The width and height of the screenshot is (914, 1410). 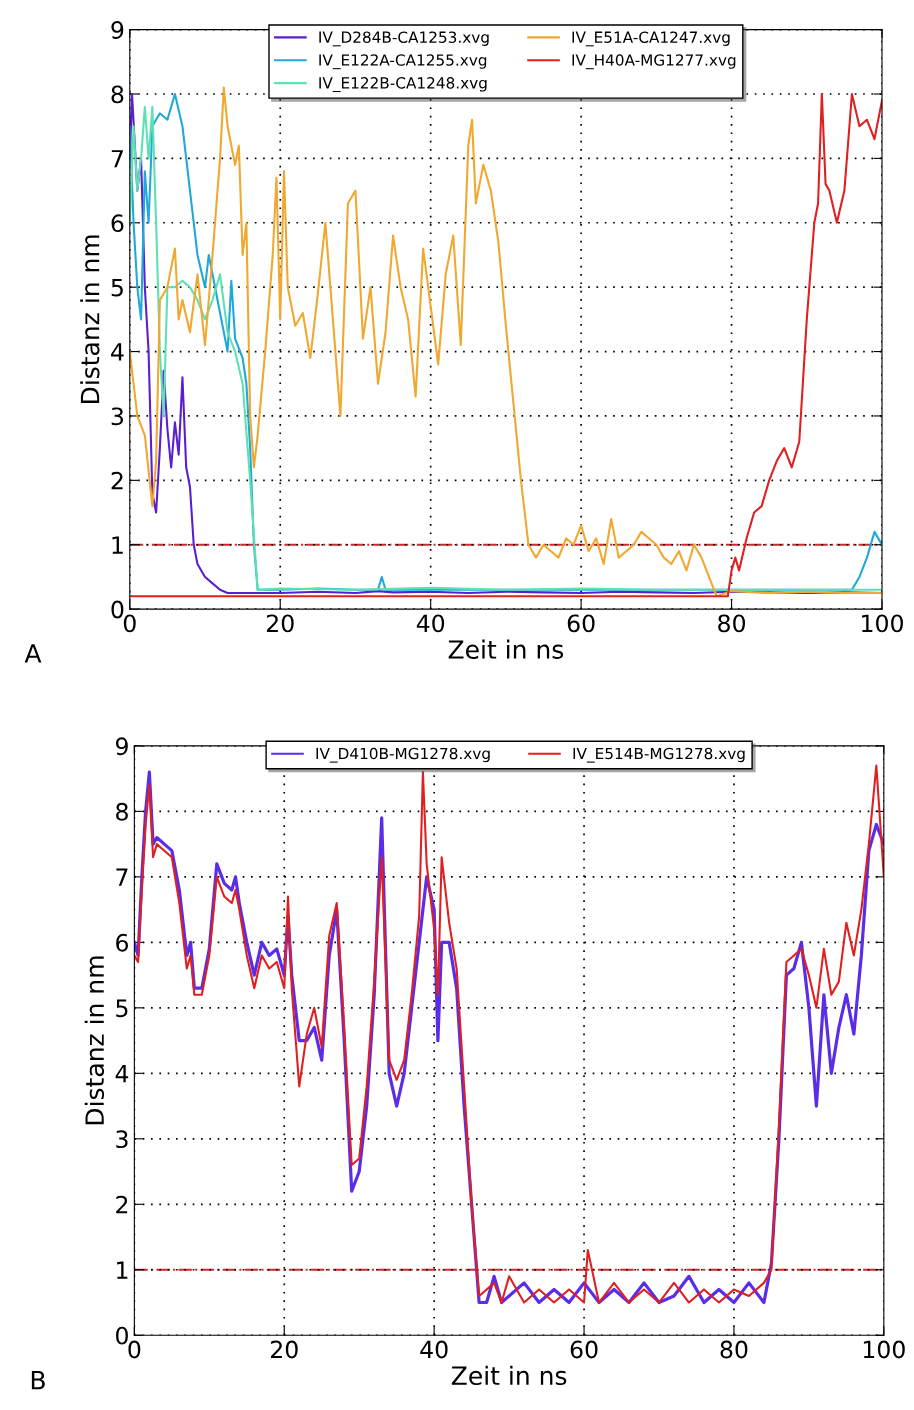 What do you see at coordinates (38, 1380) in the screenshot?
I see `text: B` at bounding box center [38, 1380].